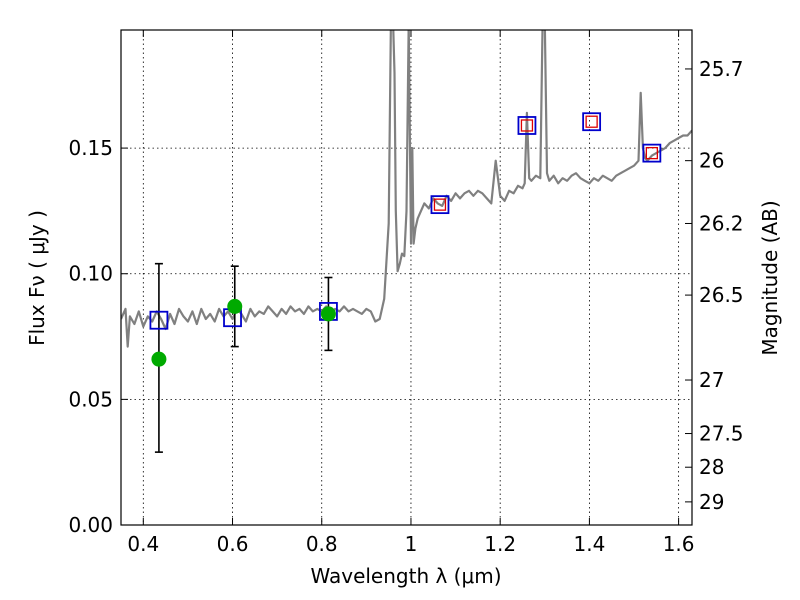  What do you see at coordinates (405, 576) in the screenshot?
I see `x-axis-title: Wavelength λ (μm)` at bounding box center [405, 576].